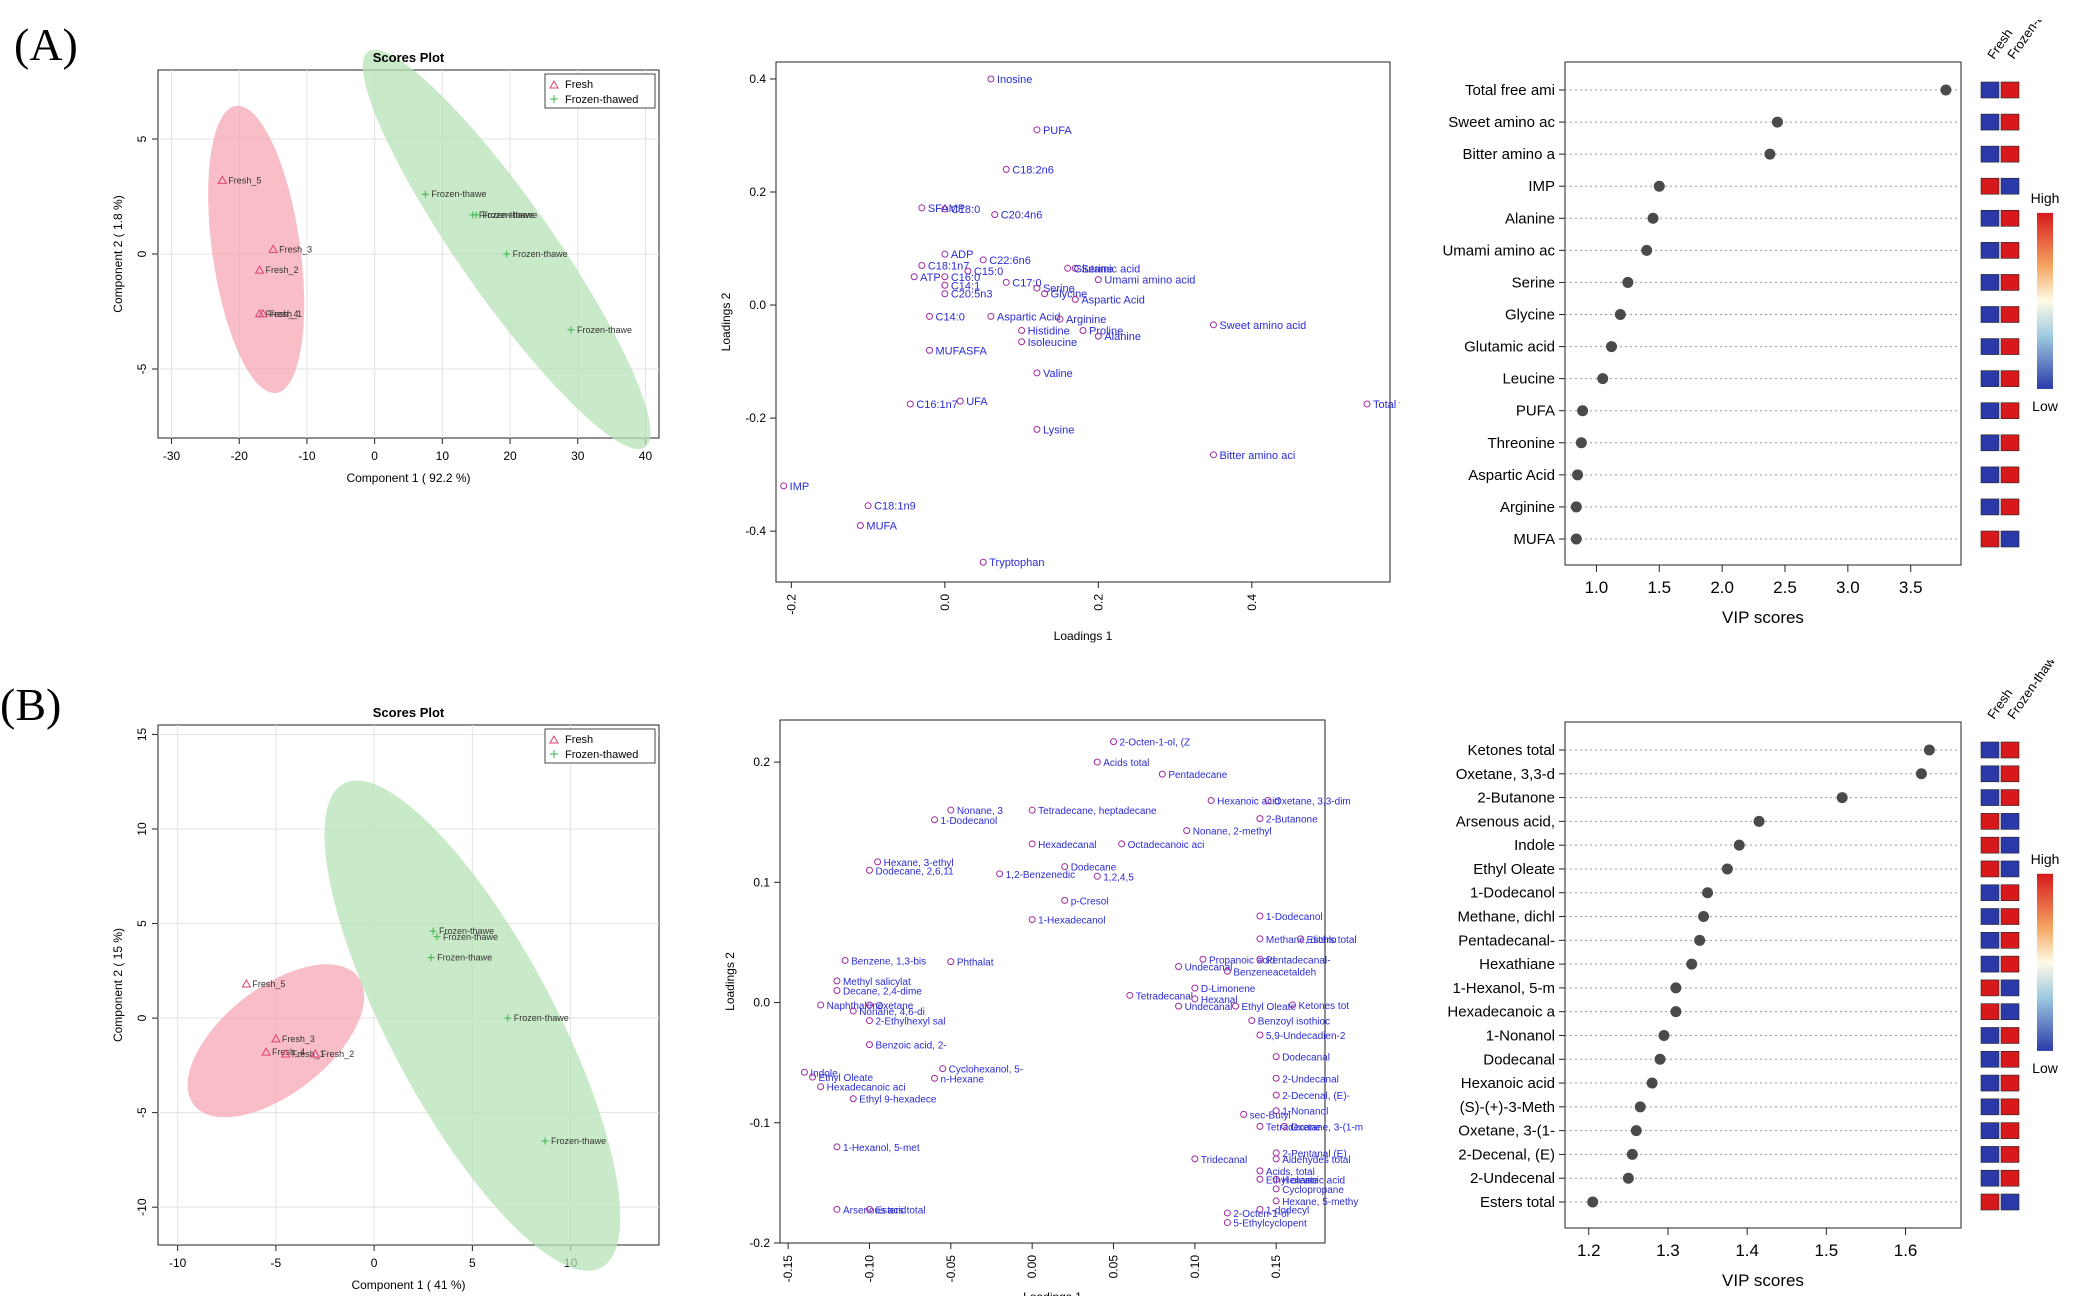  What do you see at coordinates (869, 1269) in the screenshot?
I see `x-tick-label: -0.10` at bounding box center [869, 1269].